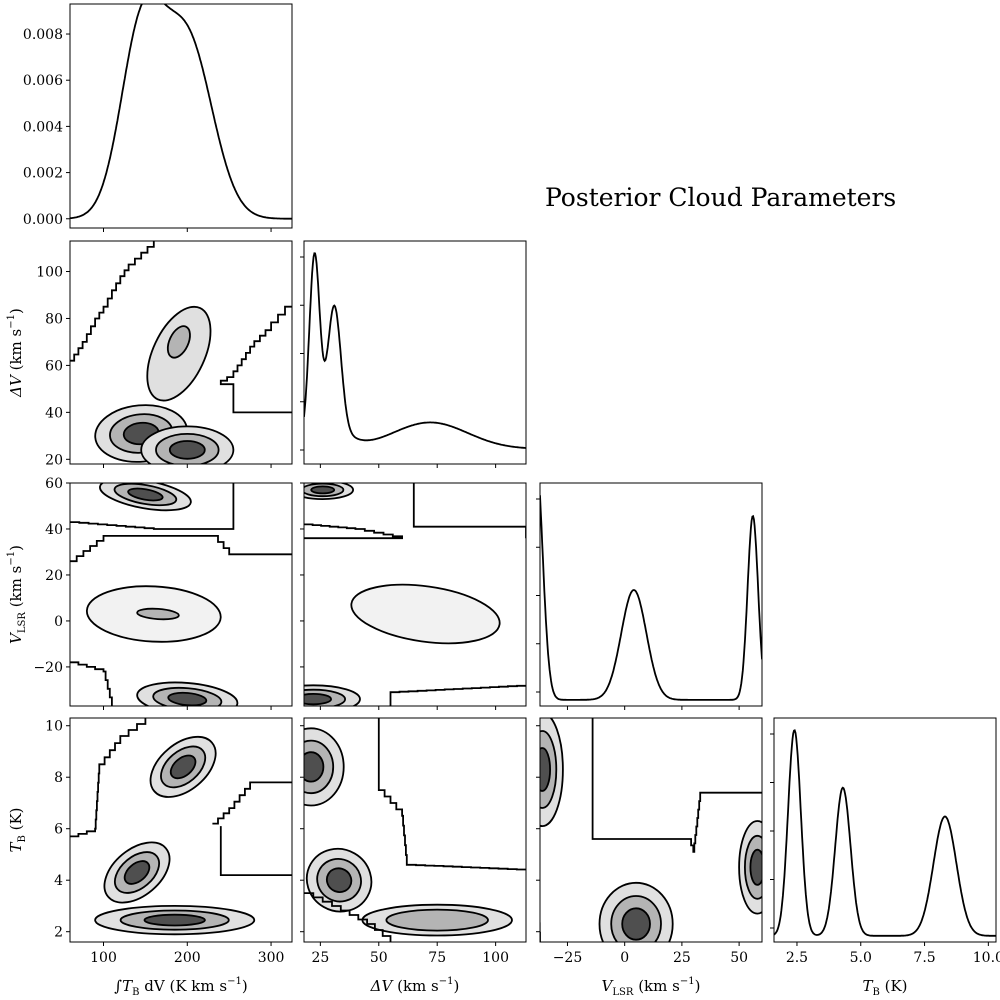  Describe the element at coordinates (415, 985) in the screenshot. I see `x-axis-label-dv: ΔV (km s−1)` at that location.